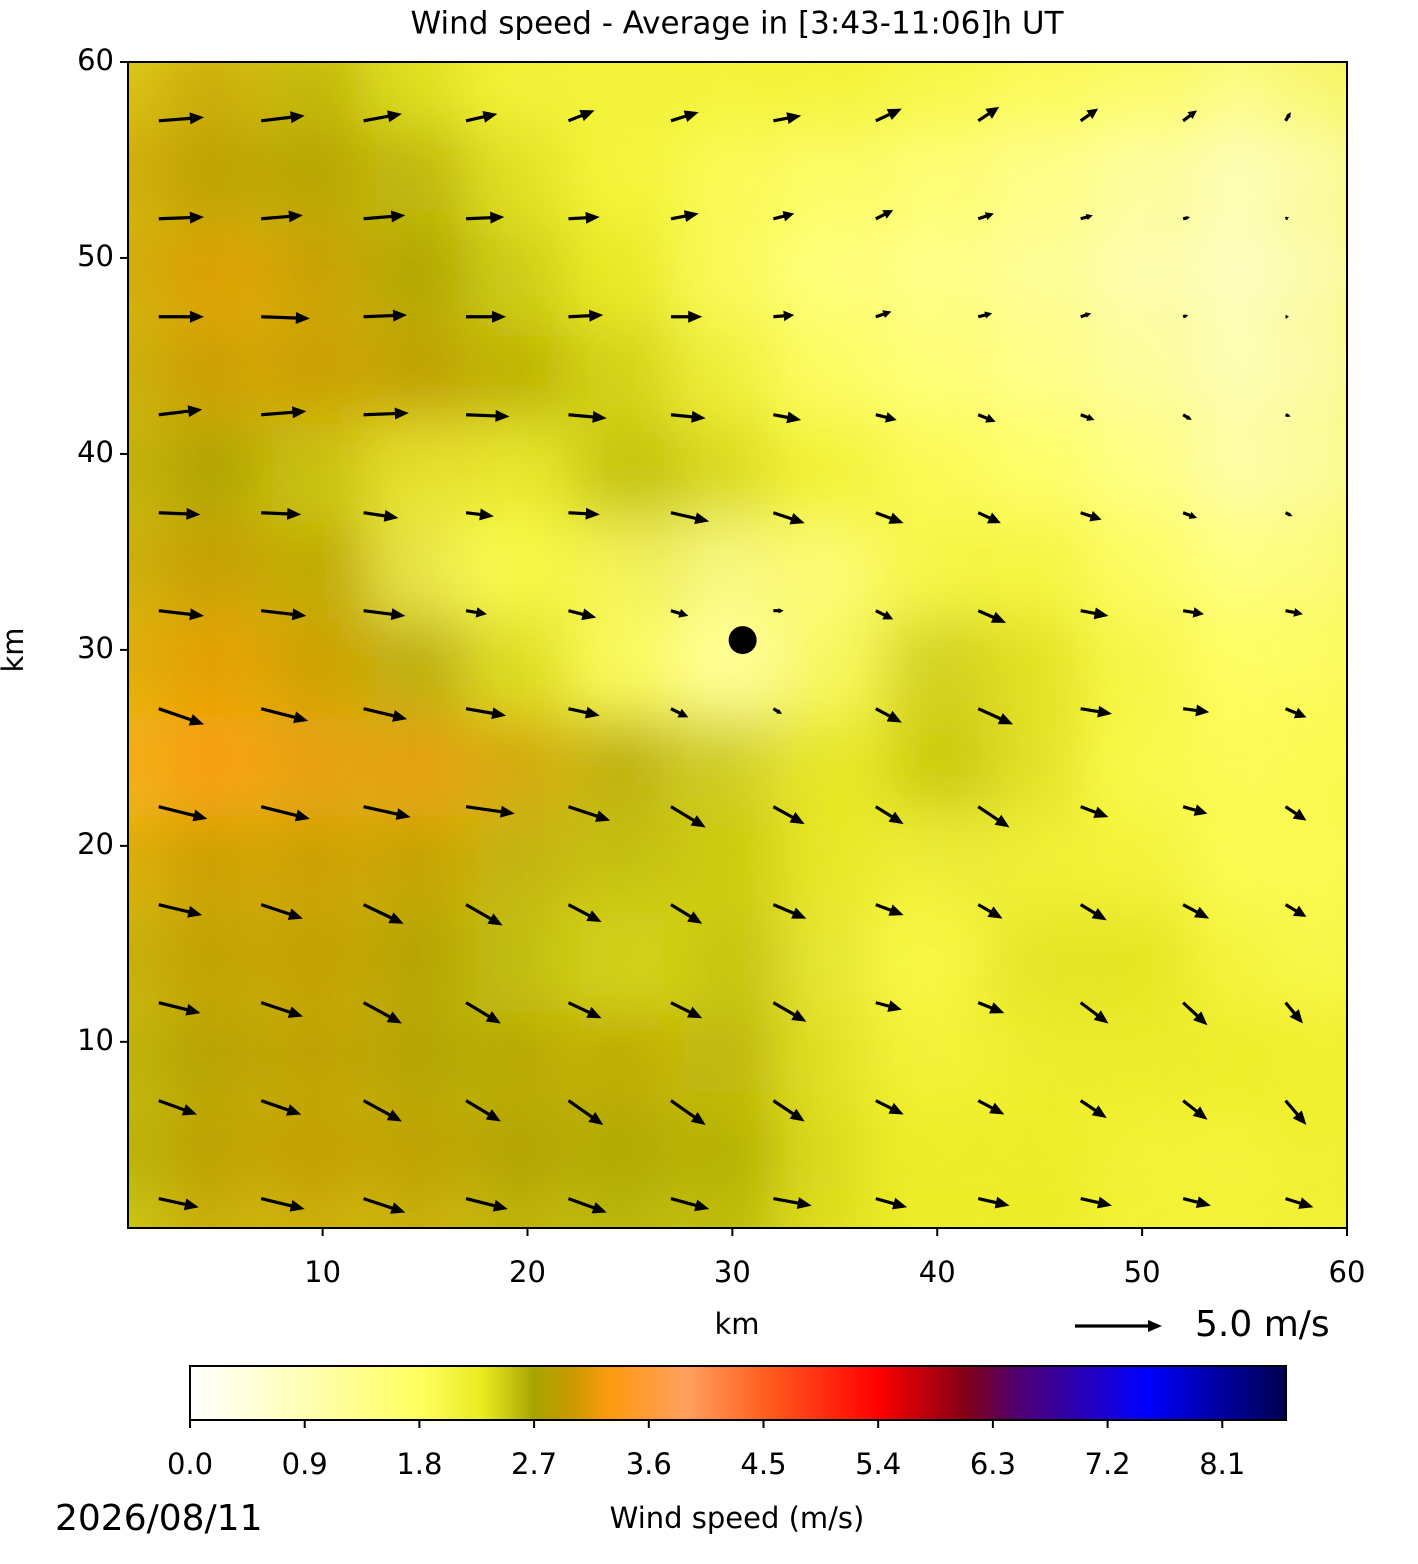  I want to click on x-tick-label: 10, so click(322, 1272).